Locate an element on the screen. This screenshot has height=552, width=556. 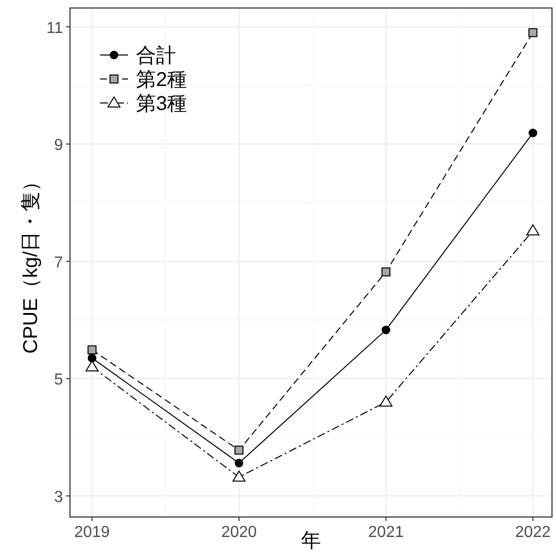
x-tick-label: 2021 is located at coordinates (386, 532).